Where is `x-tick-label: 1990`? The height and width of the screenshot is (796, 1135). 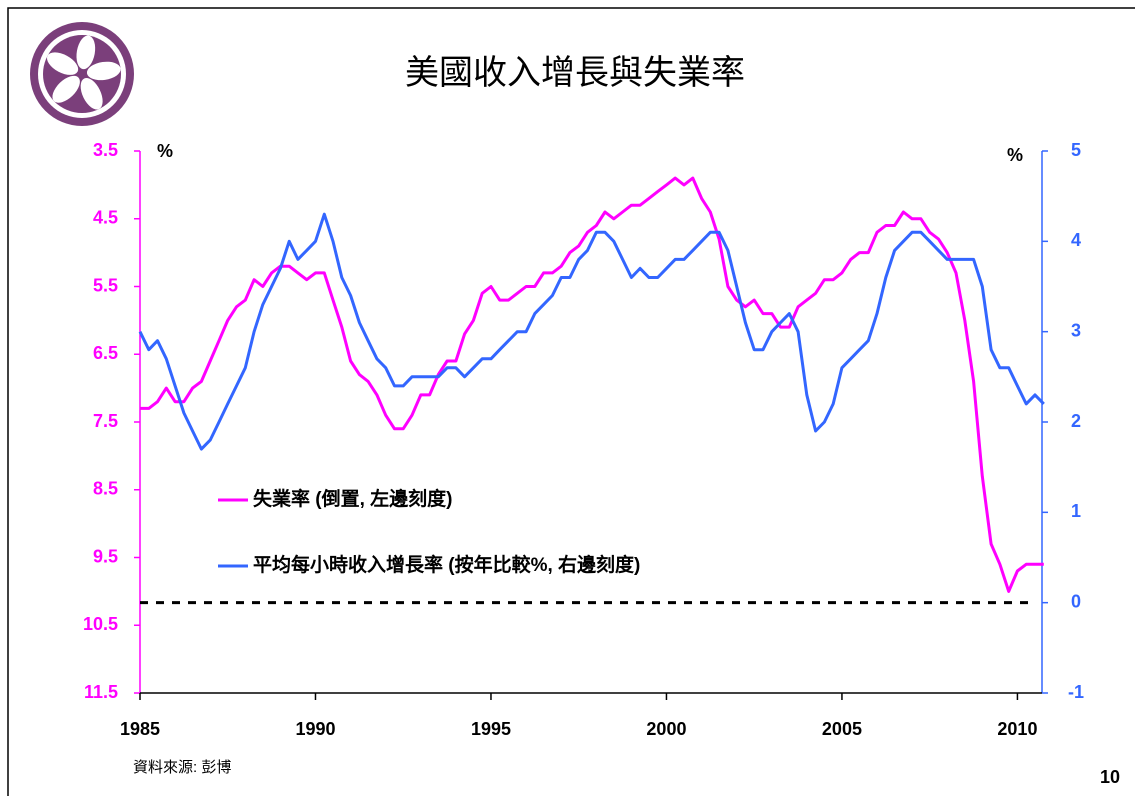
x-tick-label: 1990 is located at coordinates (315, 729).